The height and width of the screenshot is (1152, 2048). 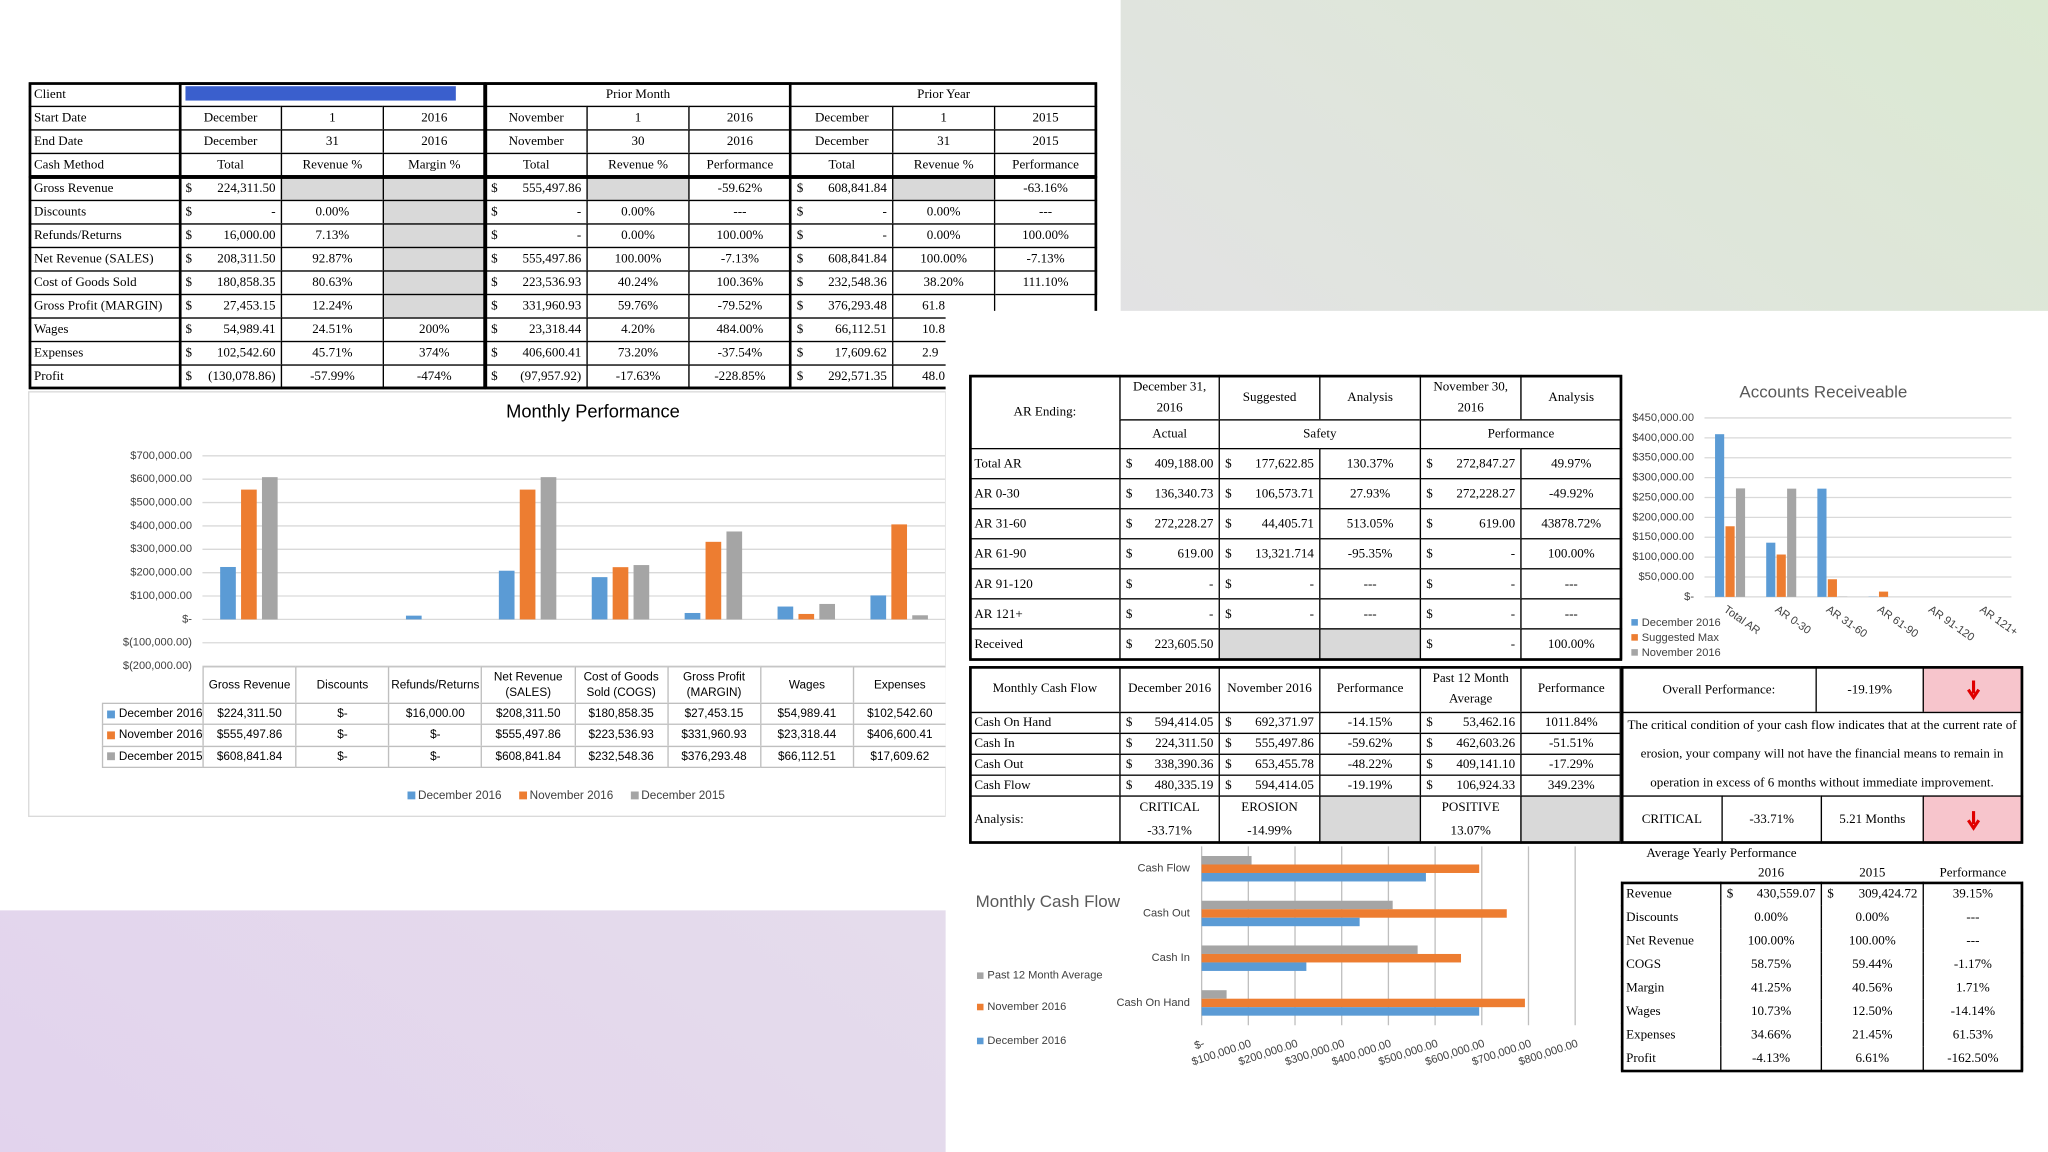 I want to click on value-cell-text: 10.73%, so click(x=1771, y=1011).